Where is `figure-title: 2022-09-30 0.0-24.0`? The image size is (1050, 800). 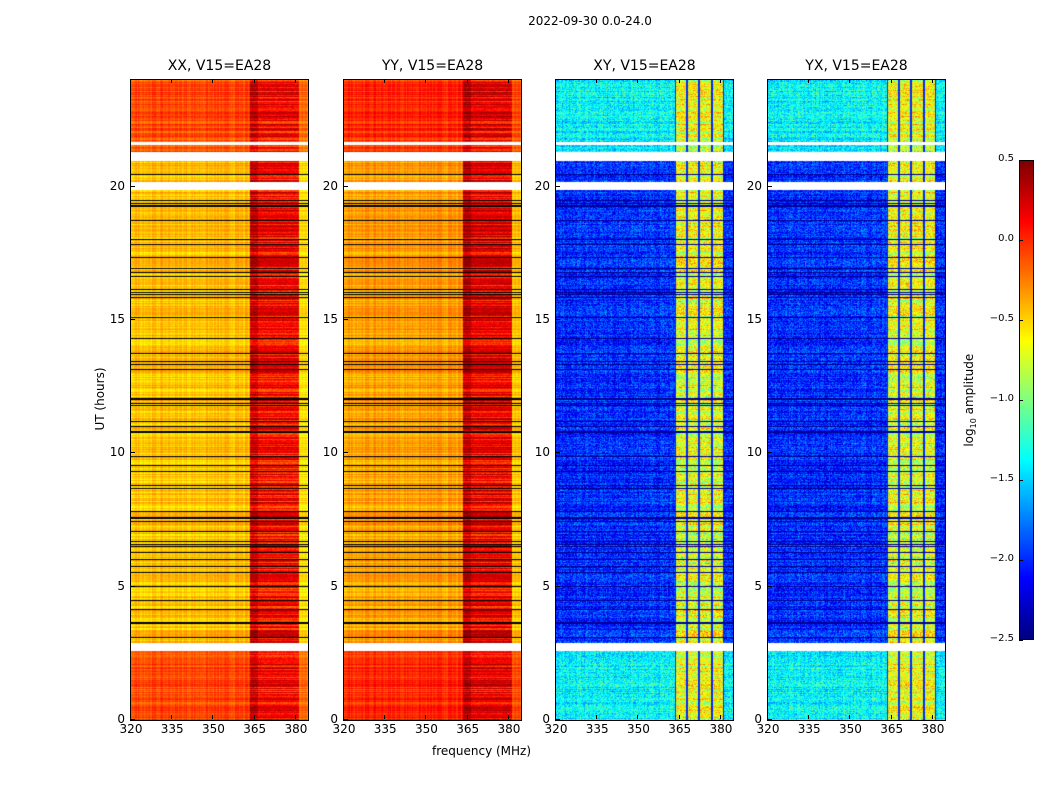 figure-title: 2022-09-30 0.0-24.0 is located at coordinates (590, 21).